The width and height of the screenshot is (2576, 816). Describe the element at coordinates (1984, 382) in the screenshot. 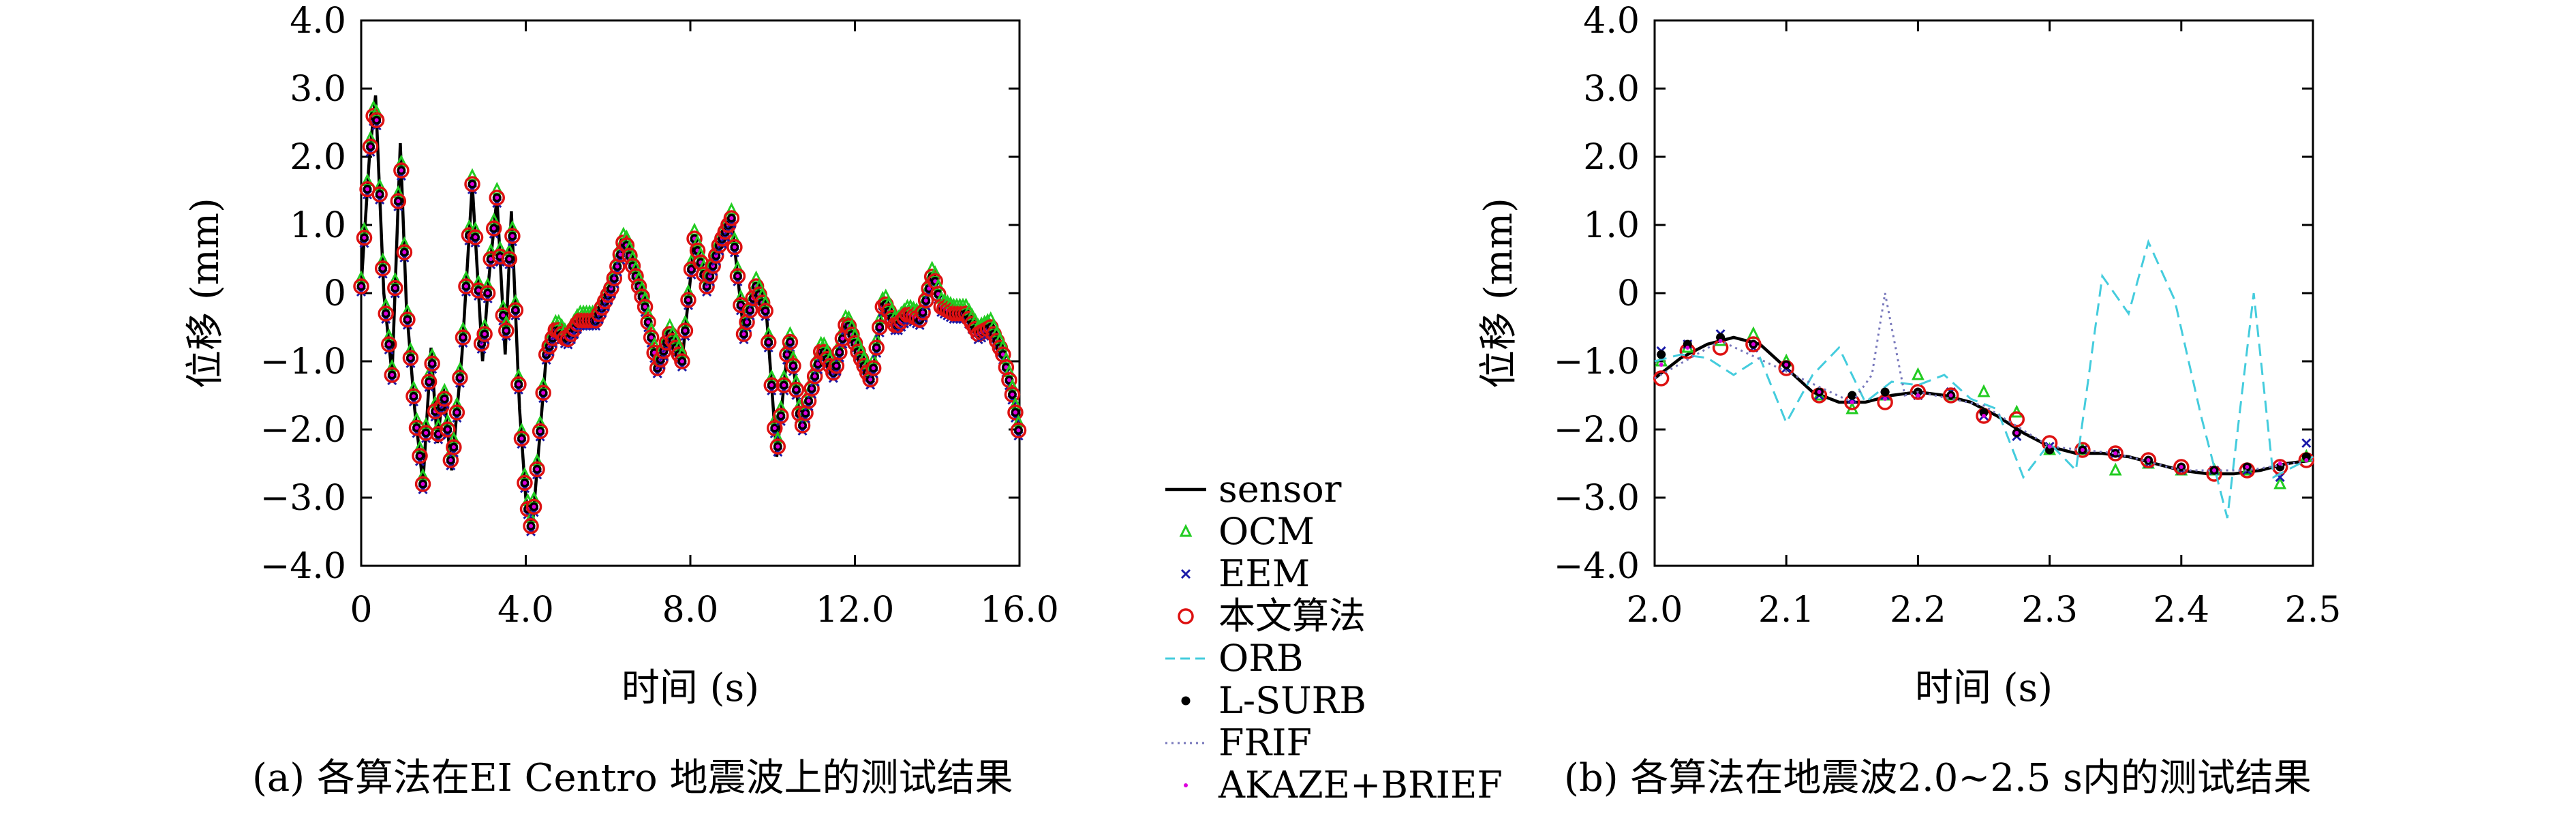

I see `series-line-FRIF` at that location.